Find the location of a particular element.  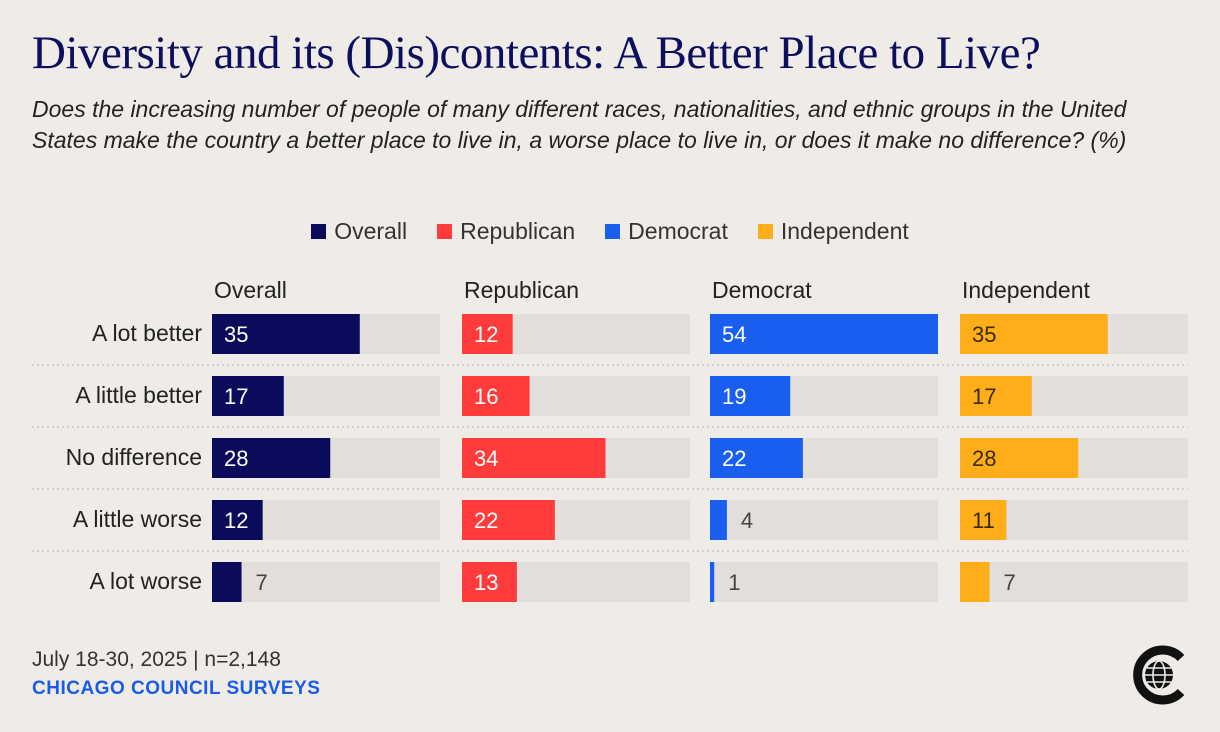

bar-republican-a-little-better is located at coordinates (496, 396).